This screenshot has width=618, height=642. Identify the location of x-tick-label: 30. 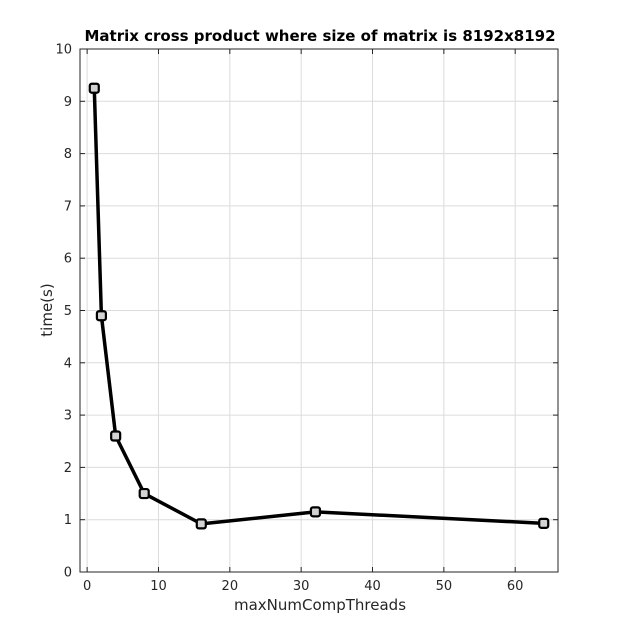
(301, 586).